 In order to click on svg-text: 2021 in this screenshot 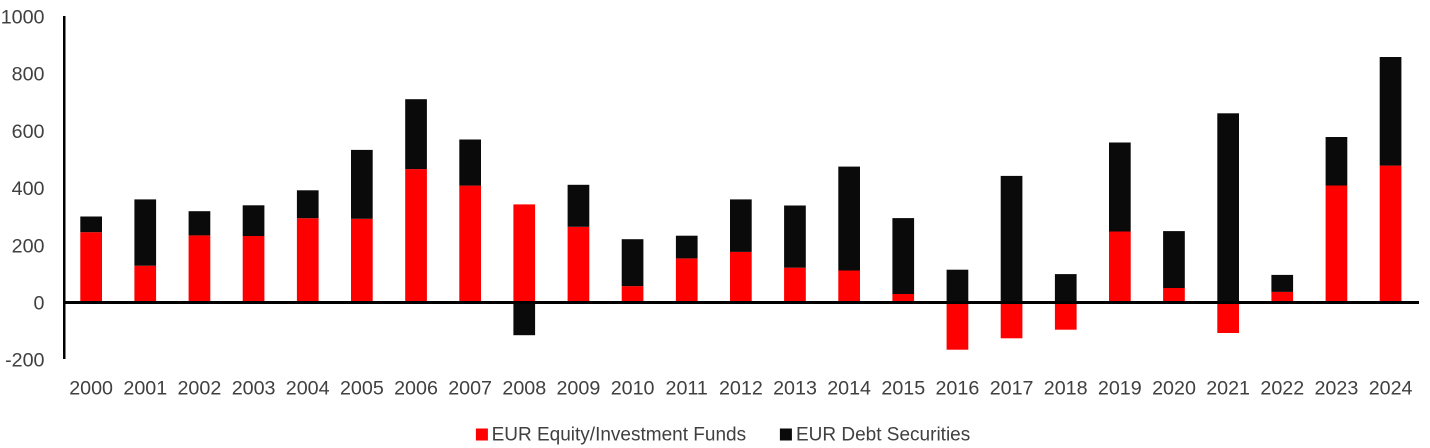, I will do `click(1228, 388)`.